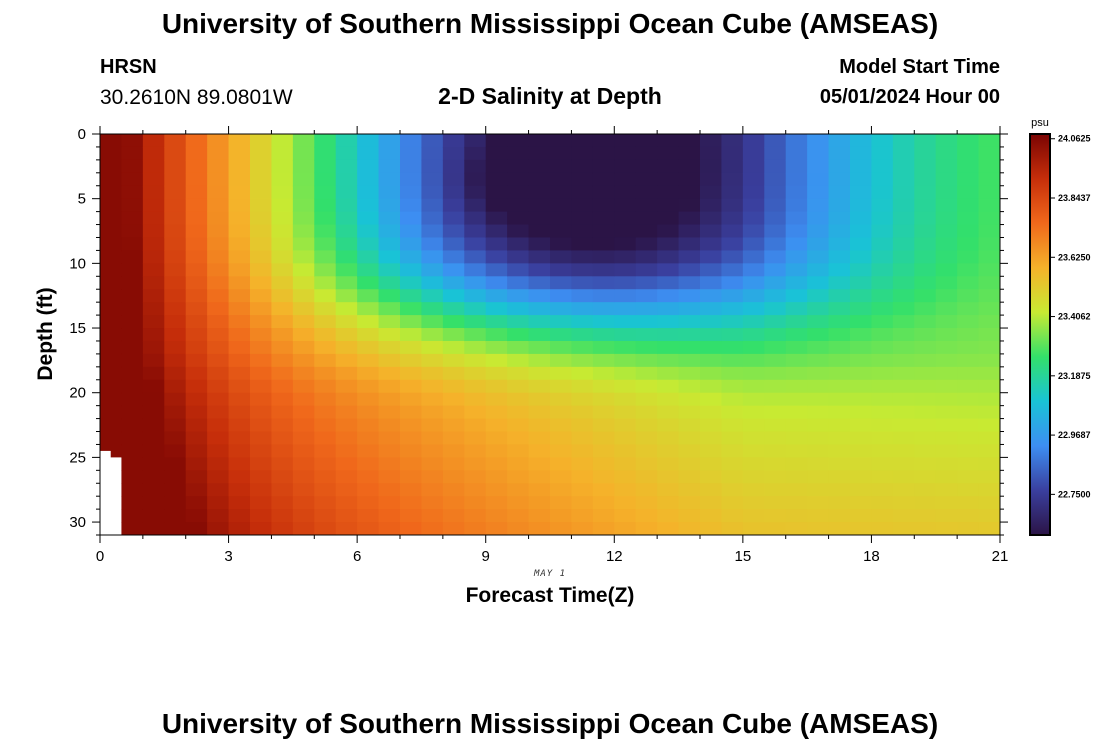 This screenshot has height=750, width=1100. Describe the element at coordinates (1074, 376) in the screenshot. I see `colorbar-tick-label: 23.1875` at that location.